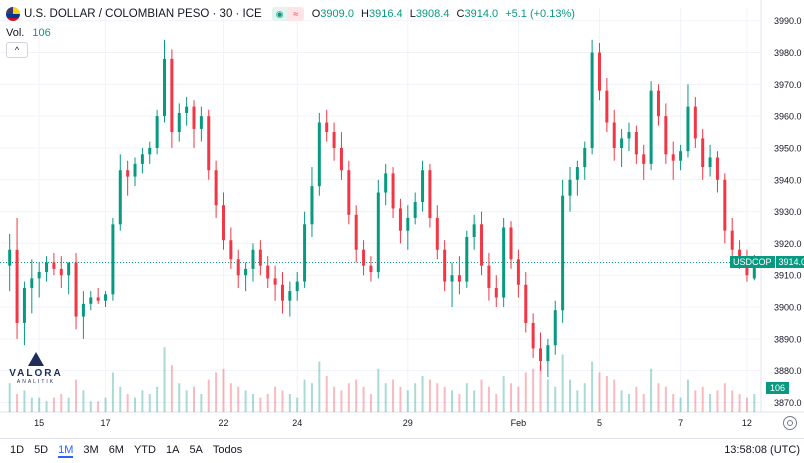  Describe the element at coordinates (41, 450) in the screenshot. I see `range-button-5d: 5D` at that location.